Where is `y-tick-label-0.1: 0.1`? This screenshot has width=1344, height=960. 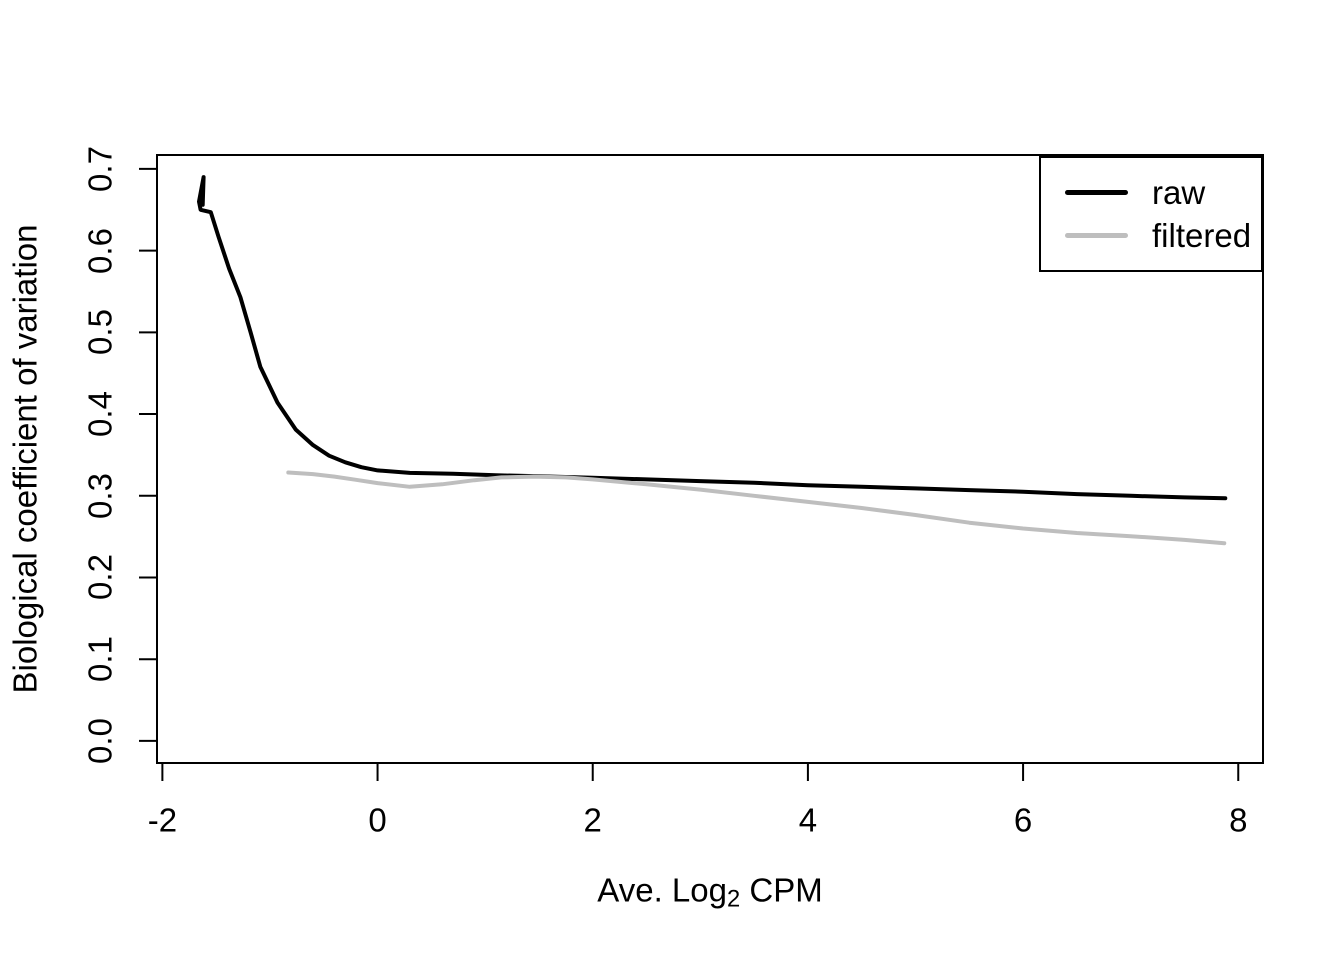
y-tick-label-0.1: 0.1 is located at coordinates (100, 659).